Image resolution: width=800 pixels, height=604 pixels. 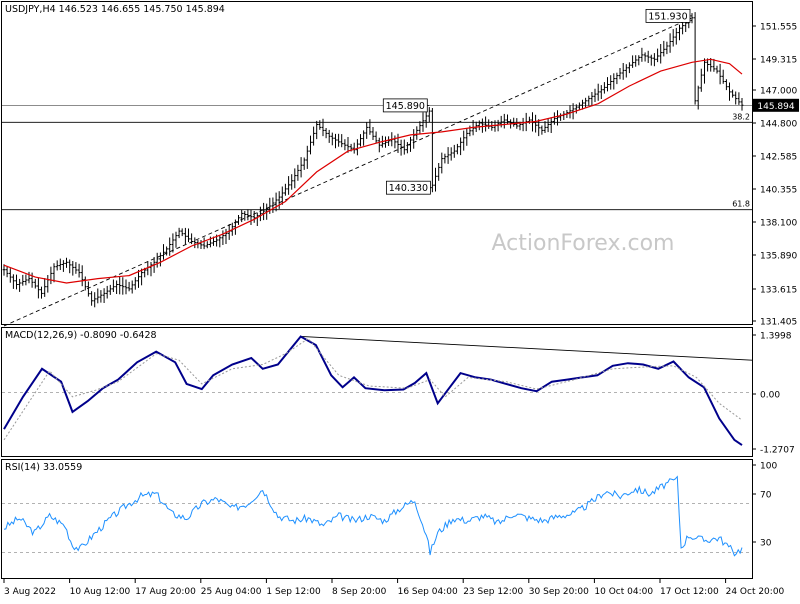 I want to click on x-tick-label: 24 Oct 20:00, so click(x=755, y=592).